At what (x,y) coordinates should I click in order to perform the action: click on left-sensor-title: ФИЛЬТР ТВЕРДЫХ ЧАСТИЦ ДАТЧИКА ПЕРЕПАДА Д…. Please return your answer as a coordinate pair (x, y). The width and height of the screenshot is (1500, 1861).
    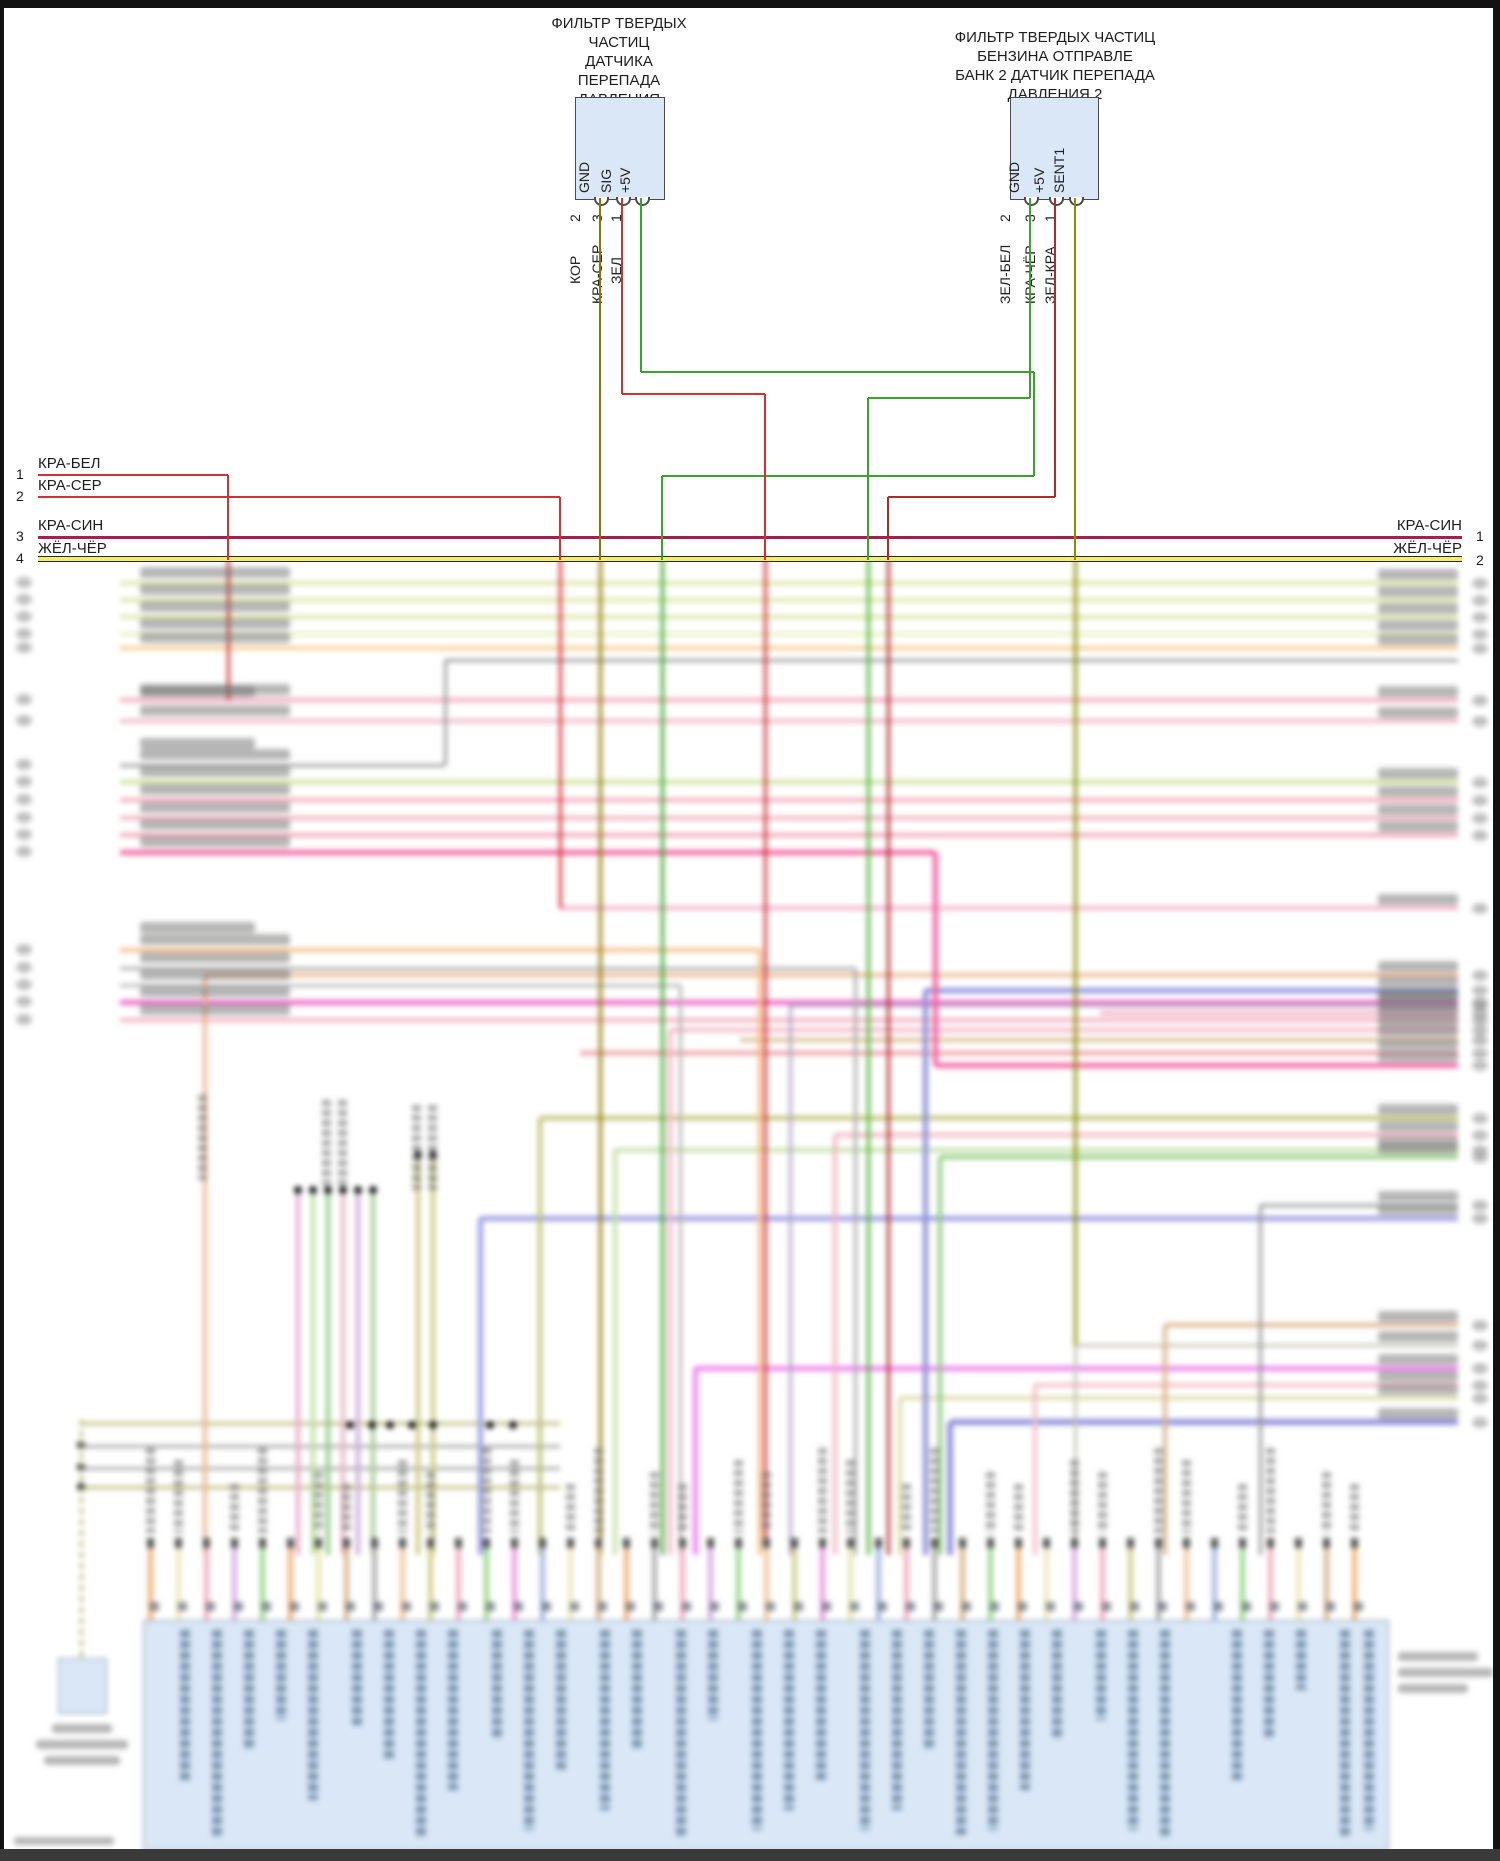
    Looking at the image, I should click on (619, 61).